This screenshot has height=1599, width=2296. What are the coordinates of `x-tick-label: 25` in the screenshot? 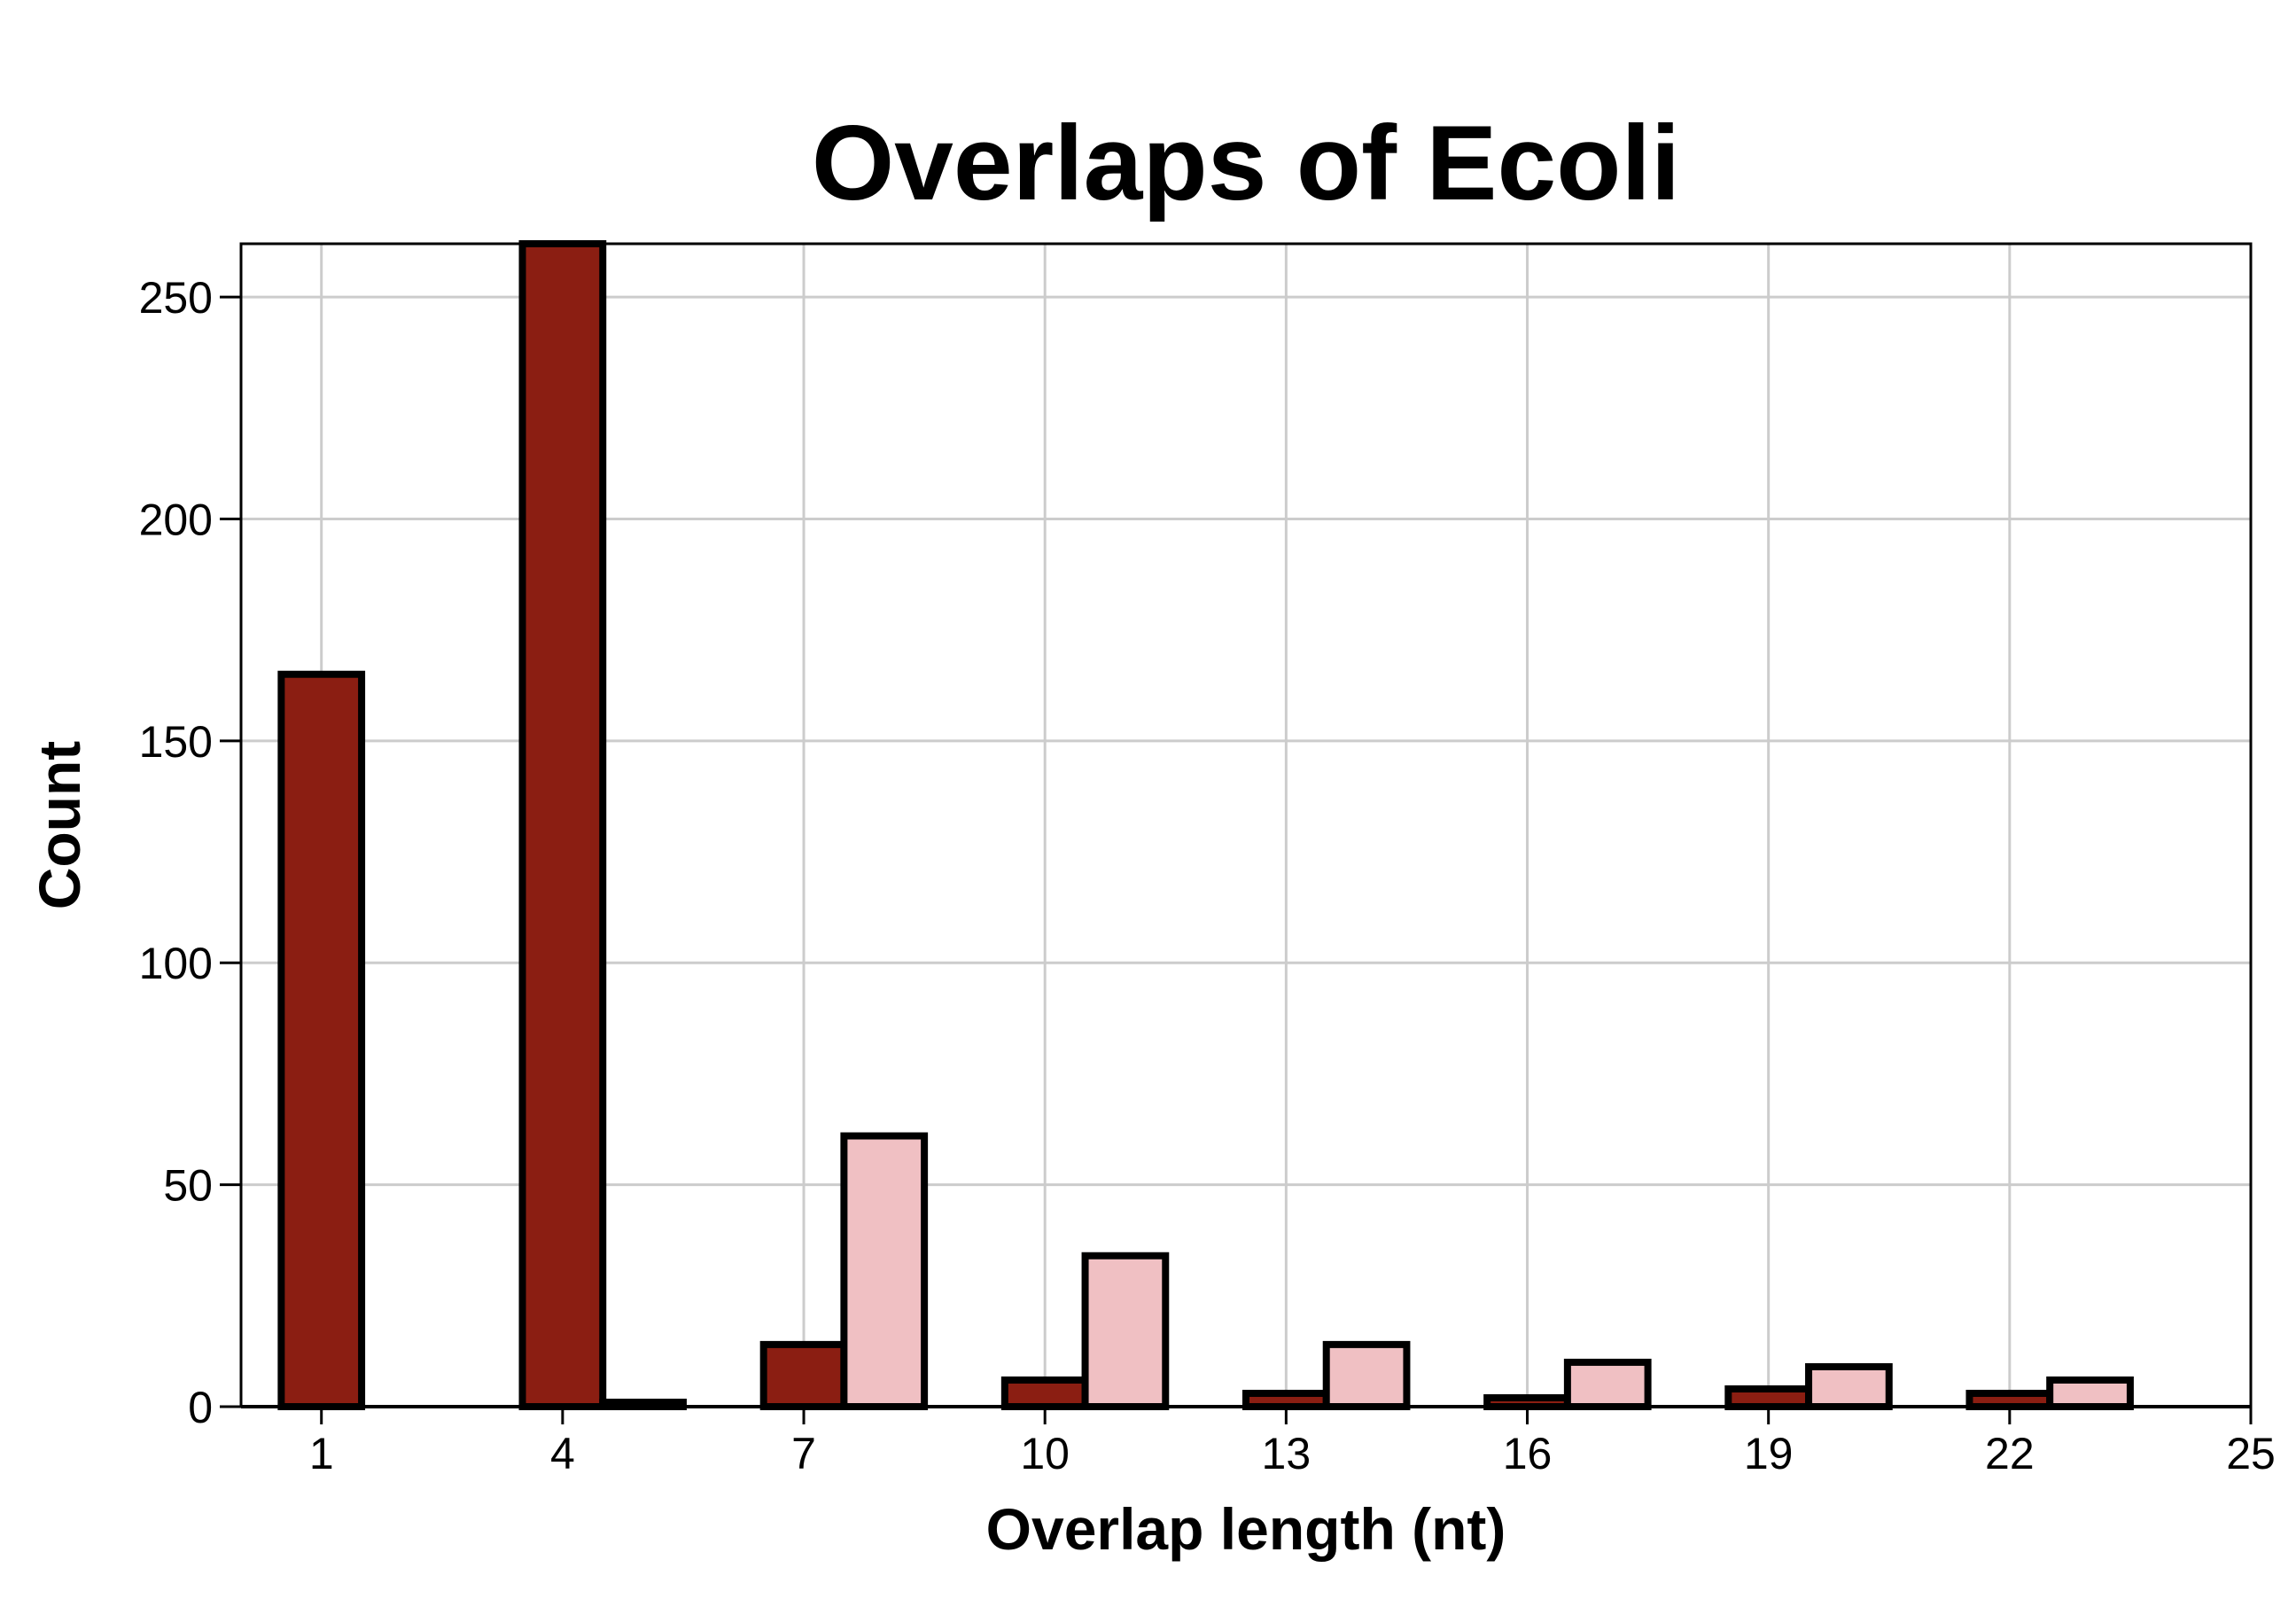 It's located at (2251, 1453).